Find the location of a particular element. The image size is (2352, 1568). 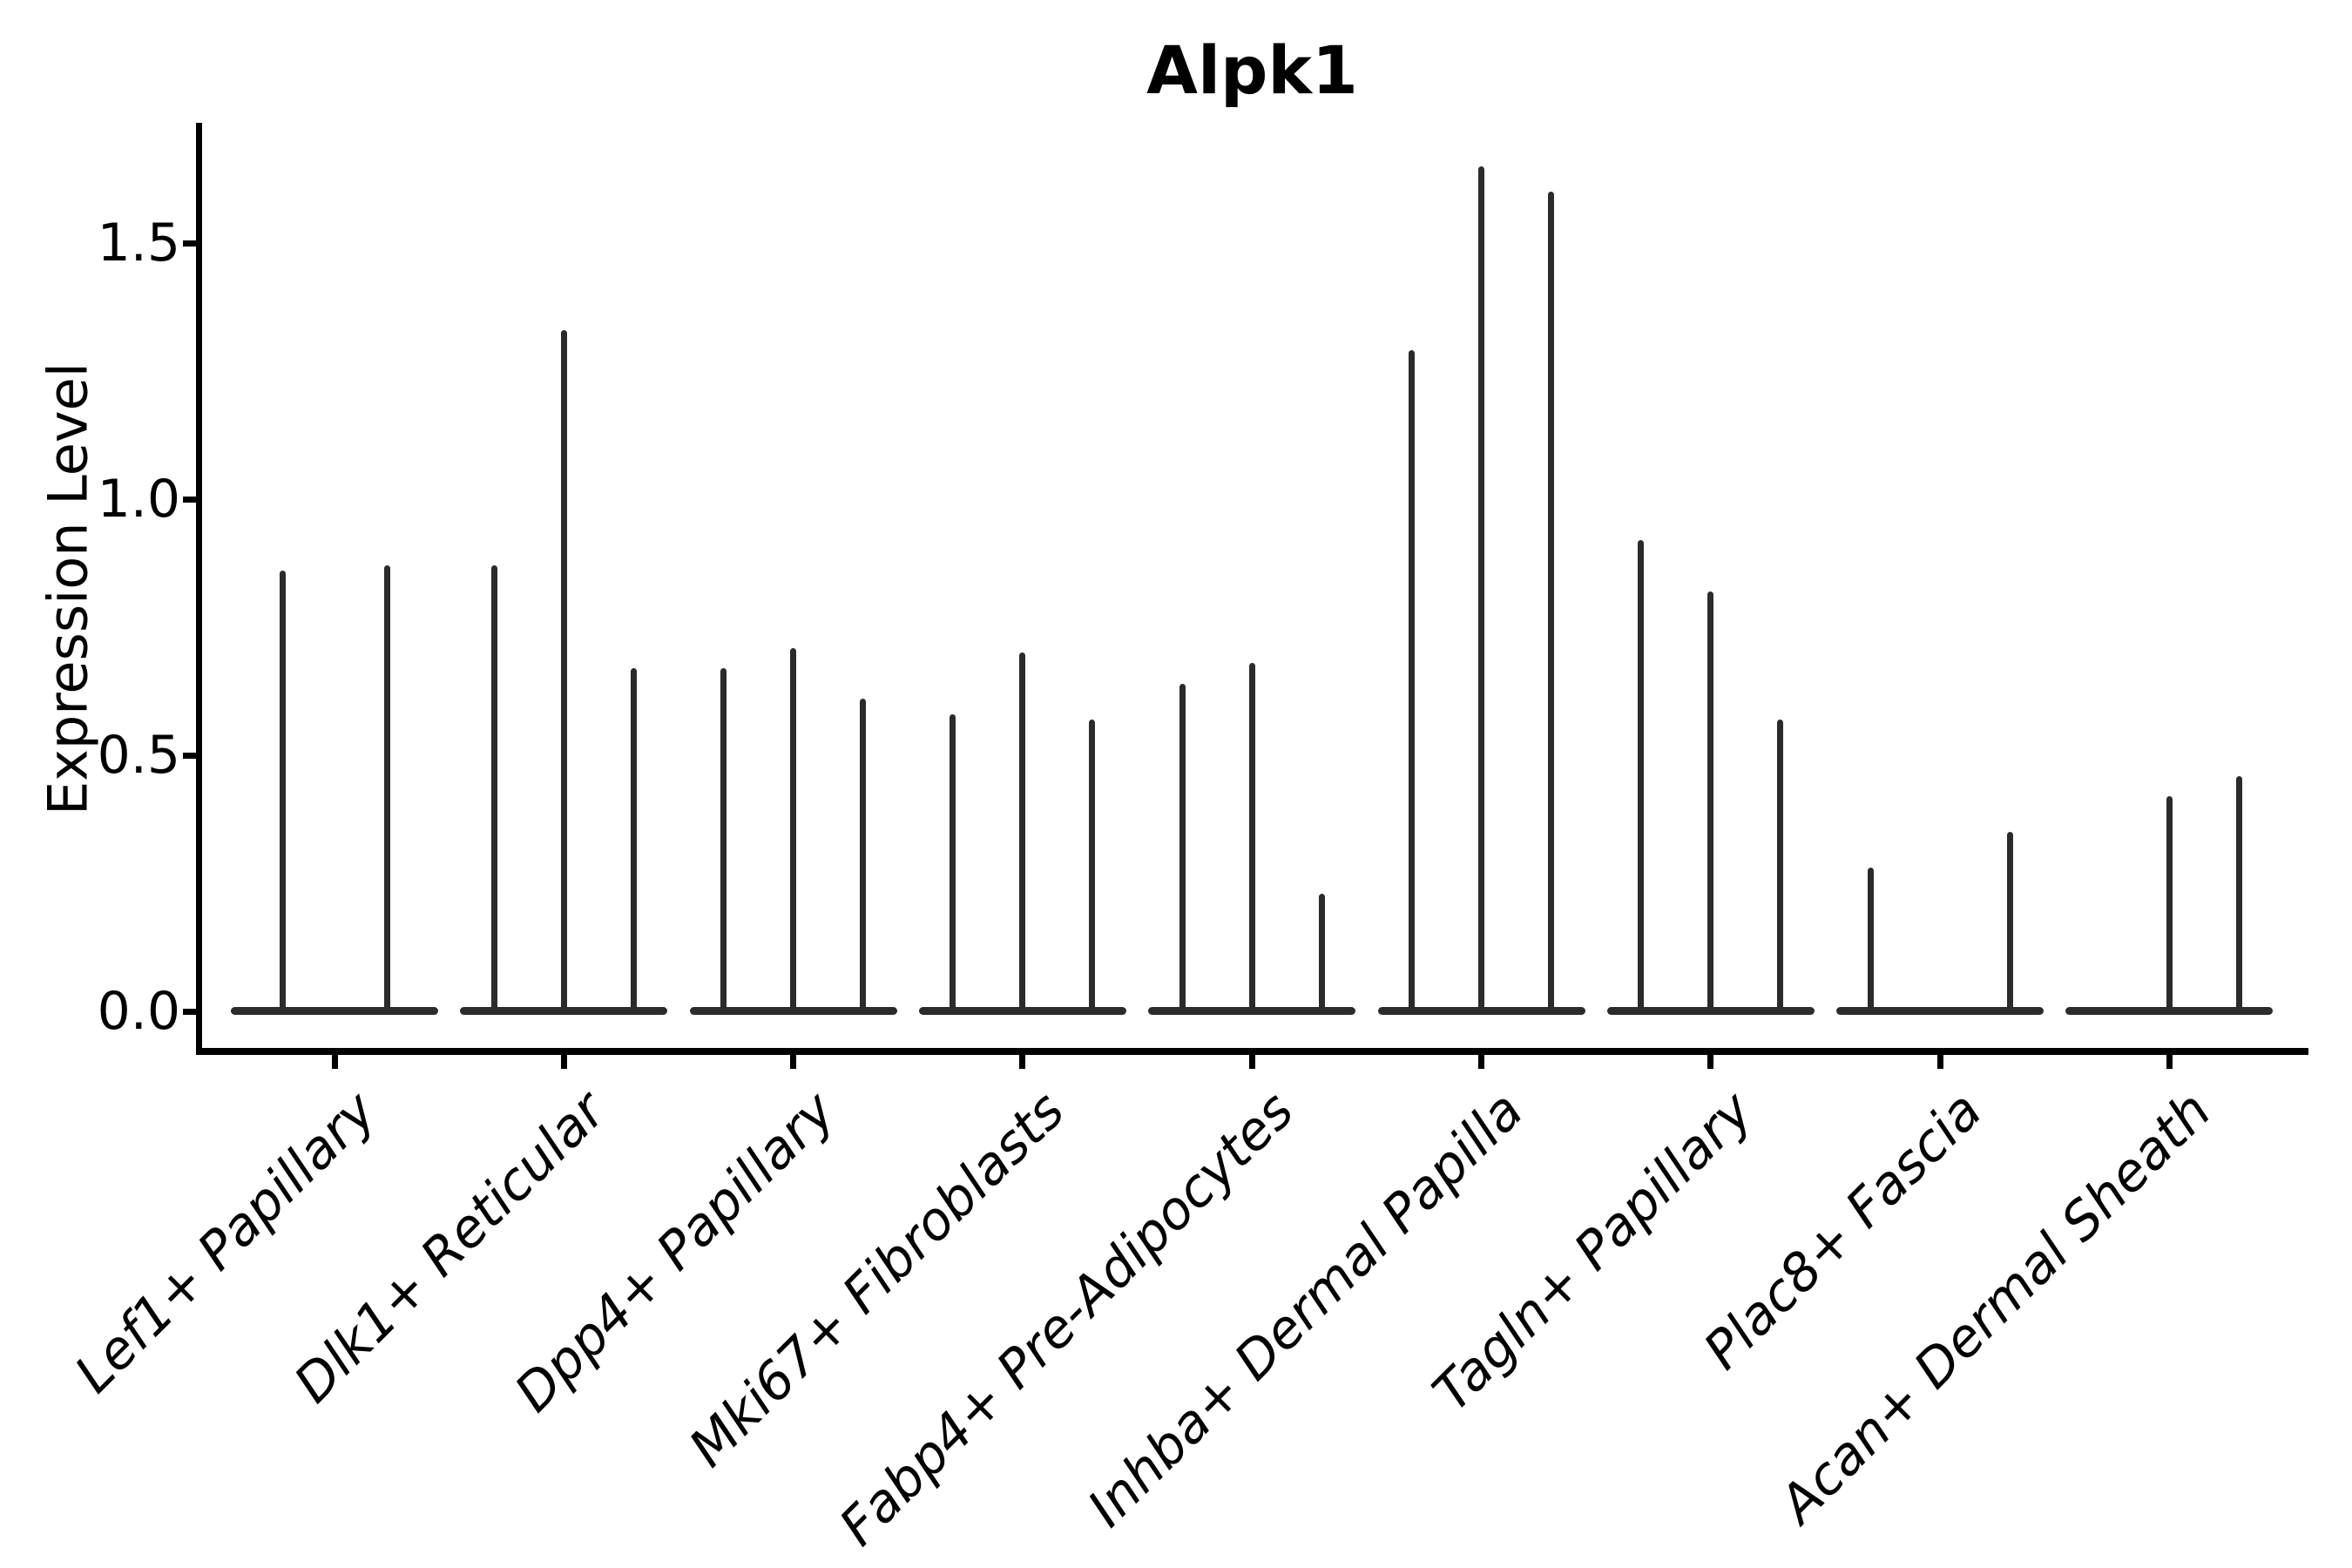

plot-title: Alpk1 is located at coordinates (1252, 70).